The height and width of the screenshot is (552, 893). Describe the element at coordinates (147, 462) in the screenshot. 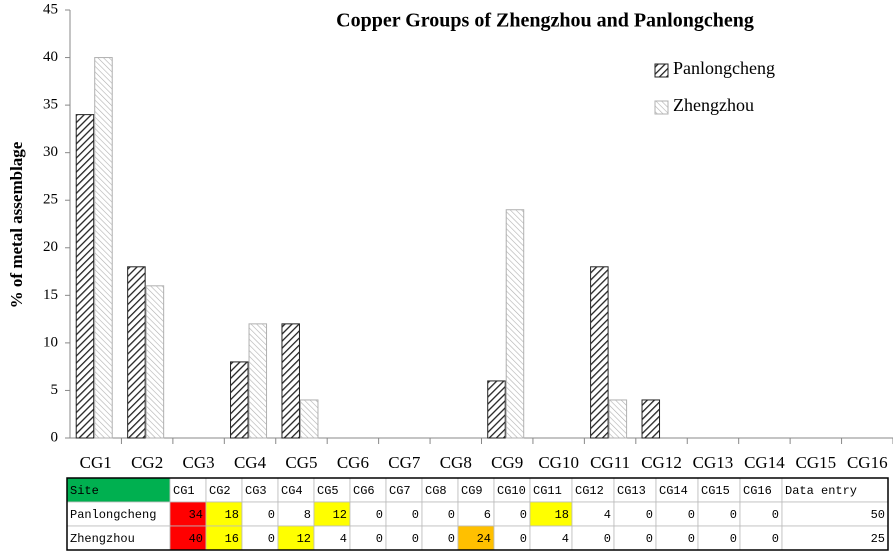

I see `x-tick-label: CG2` at that location.